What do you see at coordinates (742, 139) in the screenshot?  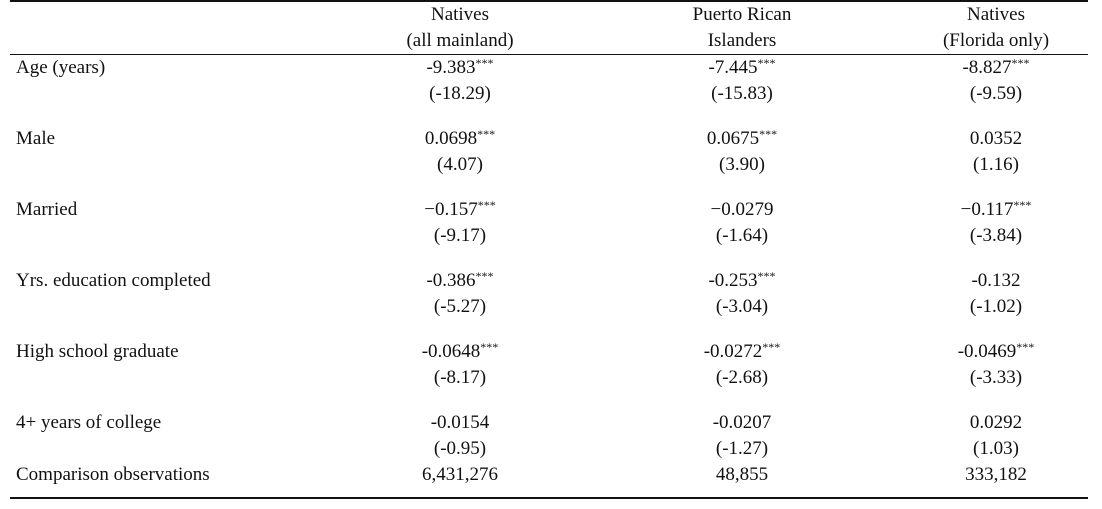 I see `coefficient-cell: 0.0675***` at bounding box center [742, 139].